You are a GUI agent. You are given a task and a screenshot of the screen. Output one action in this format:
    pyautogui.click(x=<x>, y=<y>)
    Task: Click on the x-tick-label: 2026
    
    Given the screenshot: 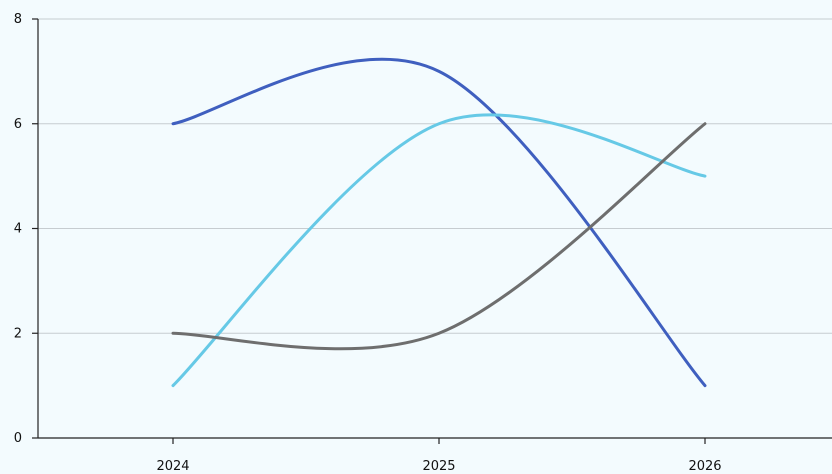 What is the action you would take?
    pyautogui.click(x=704, y=466)
    